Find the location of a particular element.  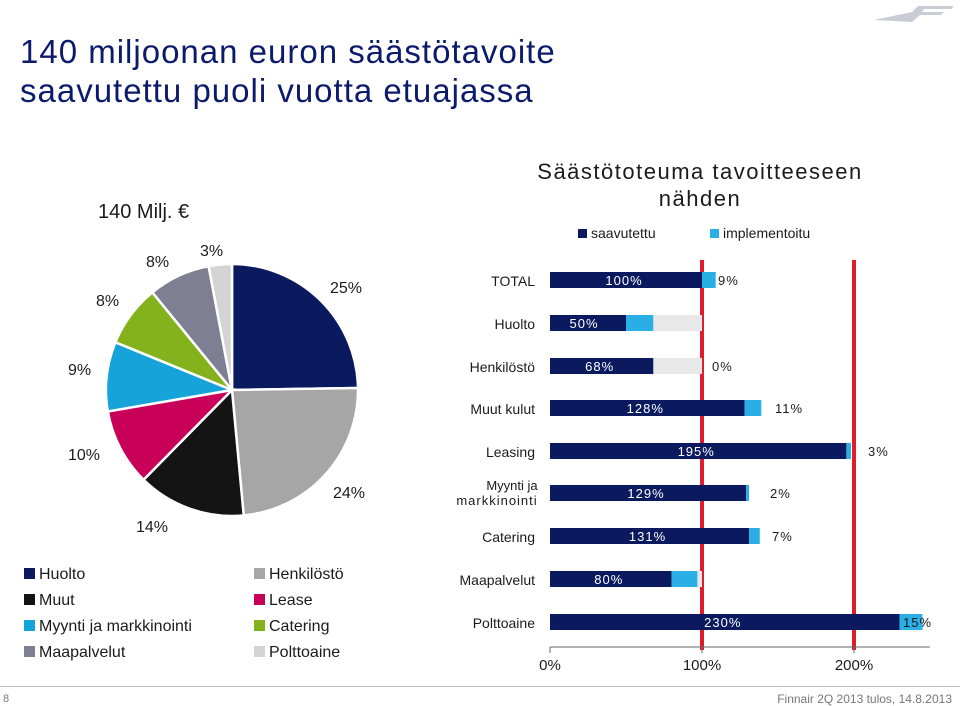

legend-item-muut: Muut is located at coordinates (49, 601).